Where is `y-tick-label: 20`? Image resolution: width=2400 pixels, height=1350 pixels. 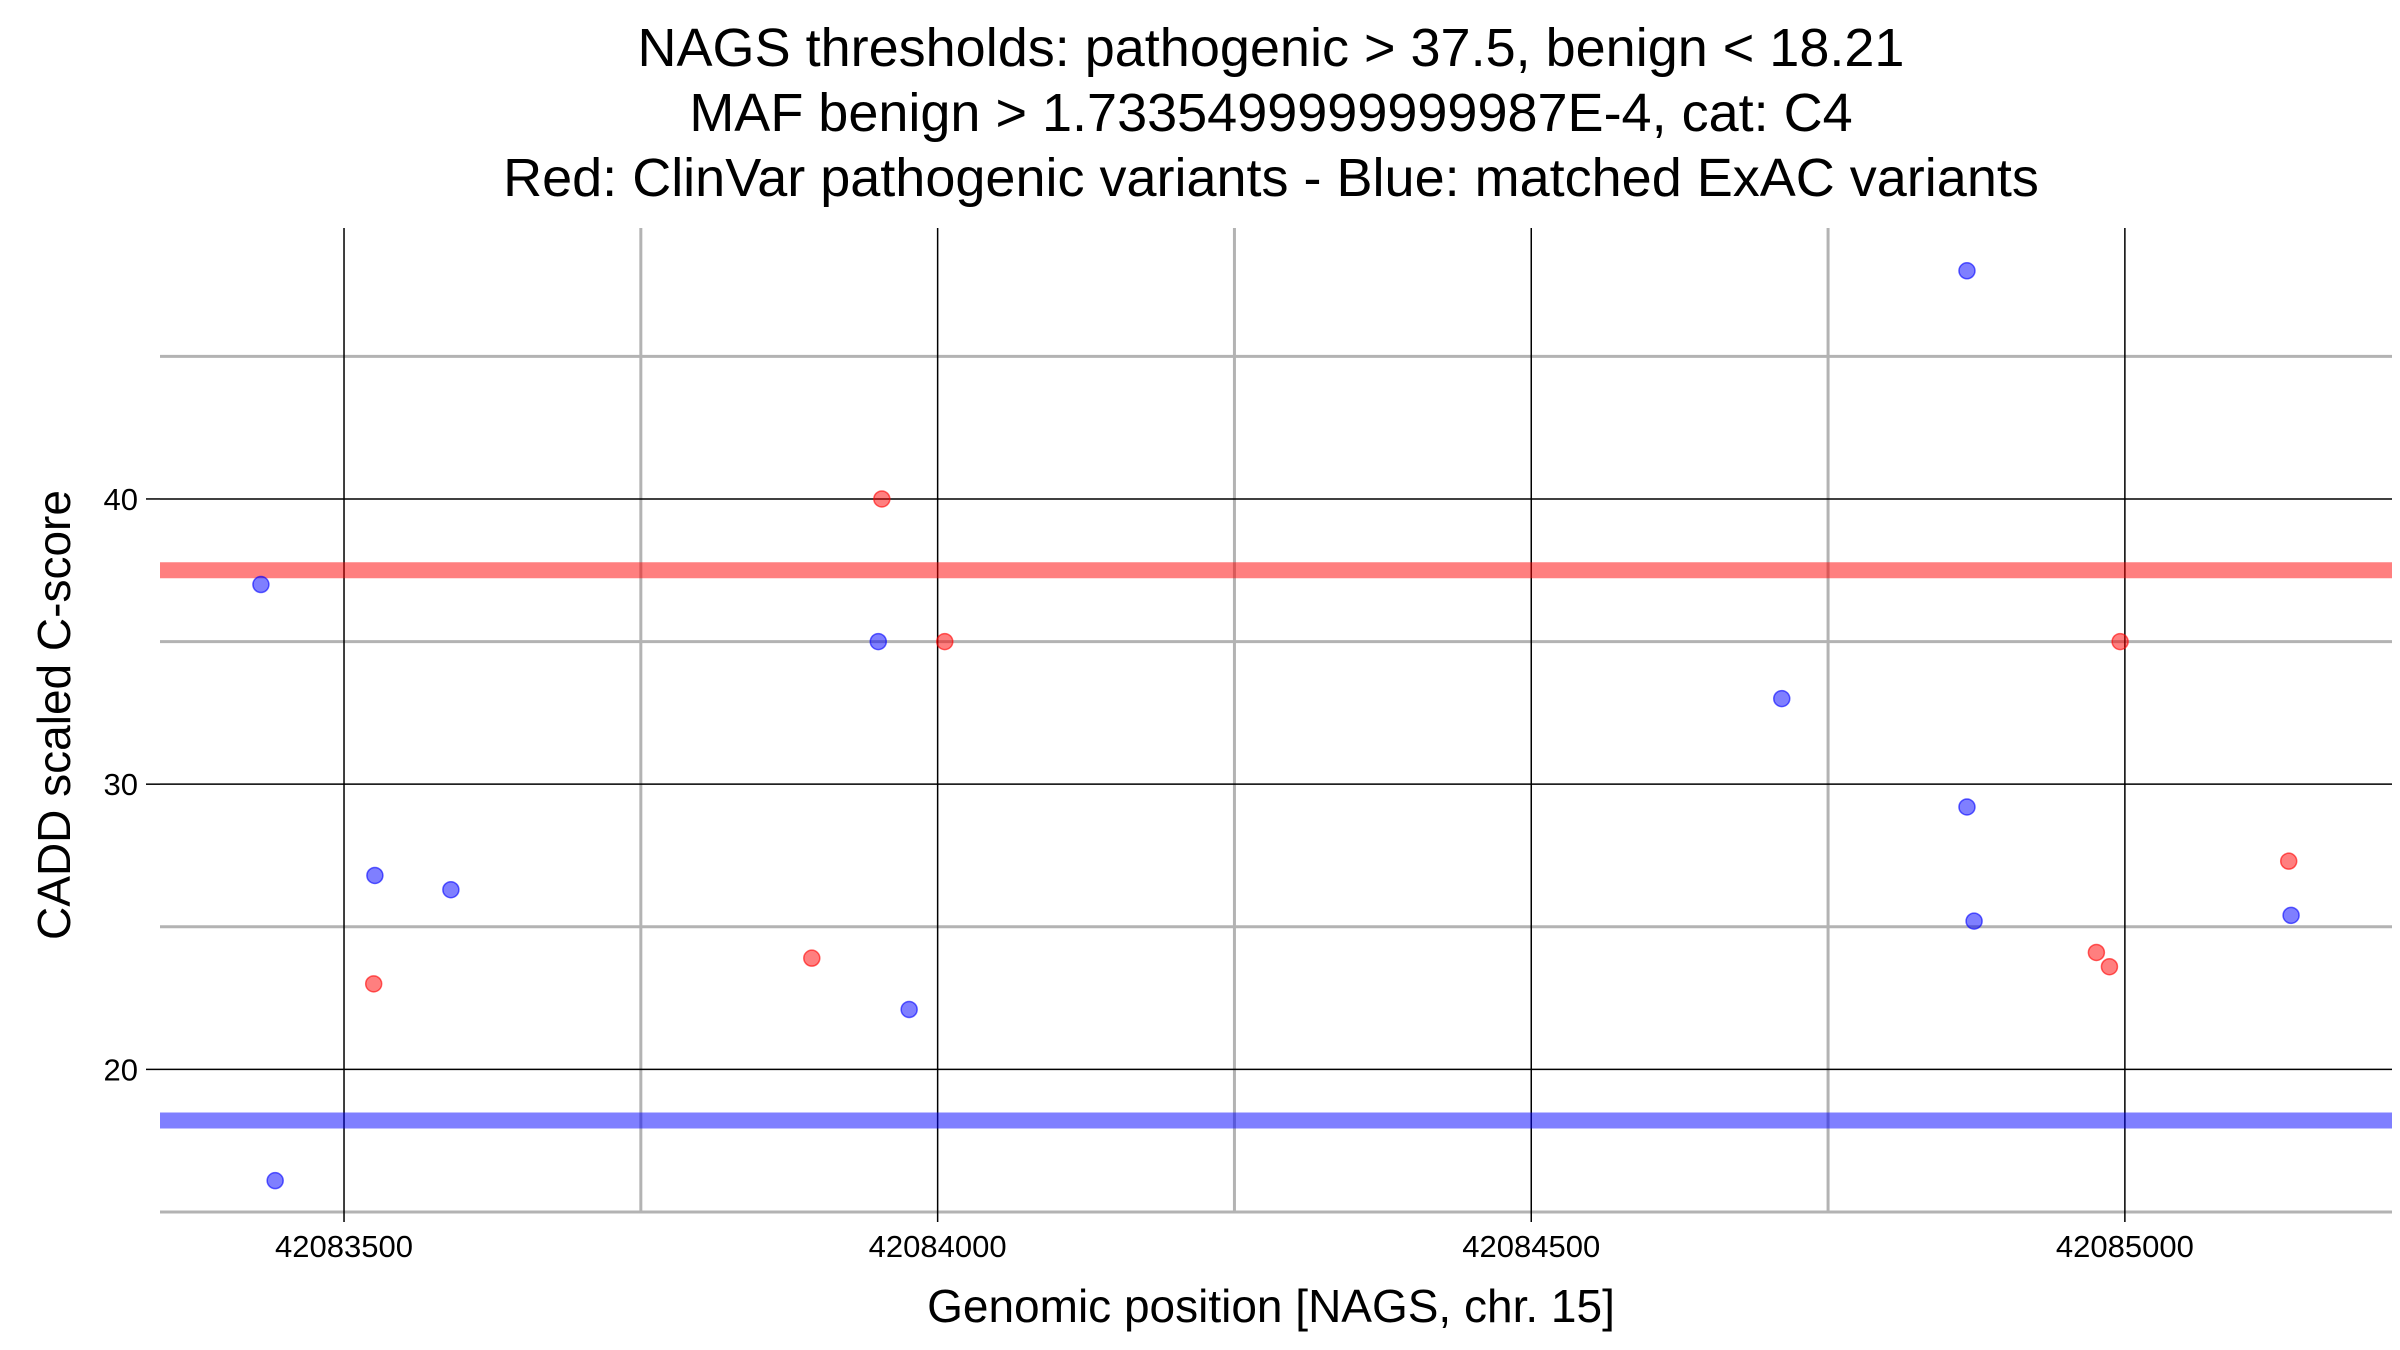 y-tick-label: 20 is located at coordinates (121, 1069).